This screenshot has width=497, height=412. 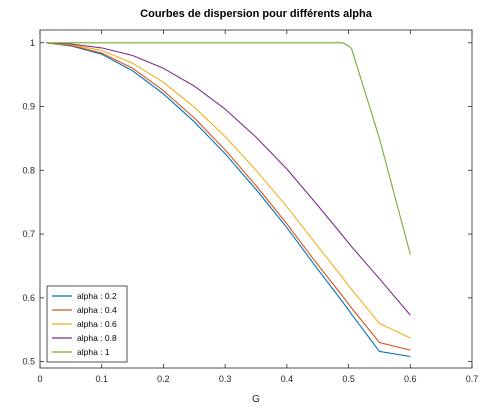 I want to click on x-tick-label: 0.4, so click(x=287, y=379).